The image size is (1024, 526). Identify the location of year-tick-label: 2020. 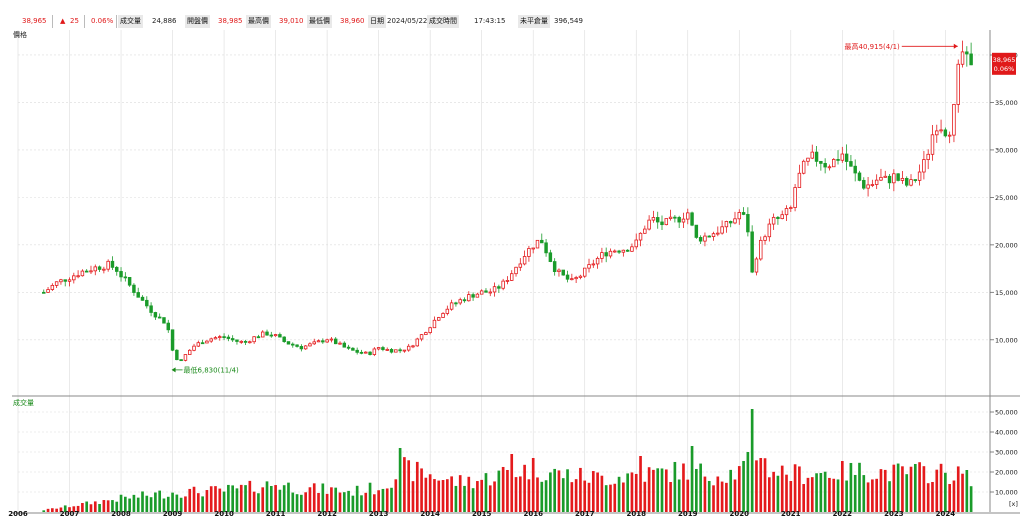
(740, 514).